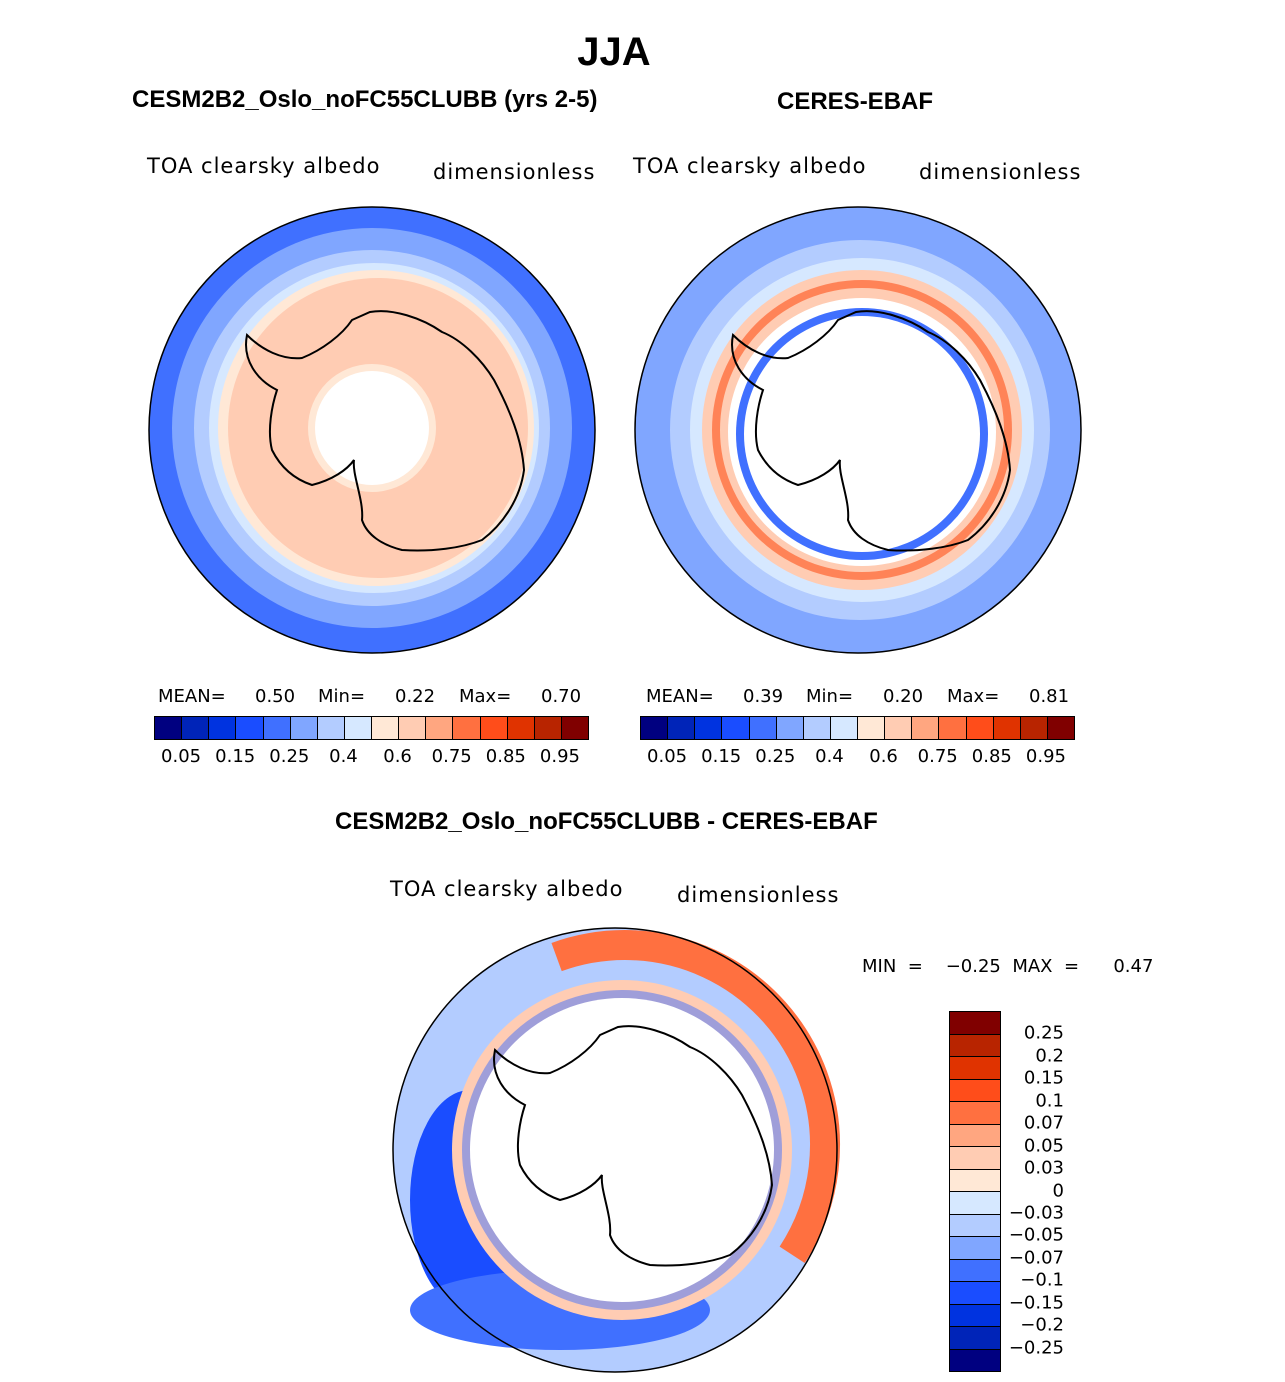  Describe the element at coordinates (1043, 1168) in the screenshot. I see `colorbar-tick-label: 0.03` at that location.